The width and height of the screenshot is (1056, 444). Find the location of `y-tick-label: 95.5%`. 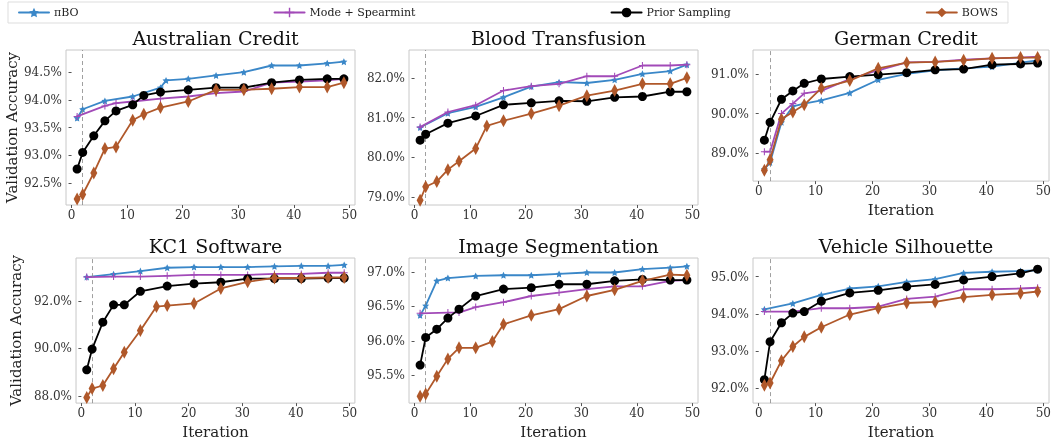

y-tick-label: 95.5% is located at coordinates (385, 375).